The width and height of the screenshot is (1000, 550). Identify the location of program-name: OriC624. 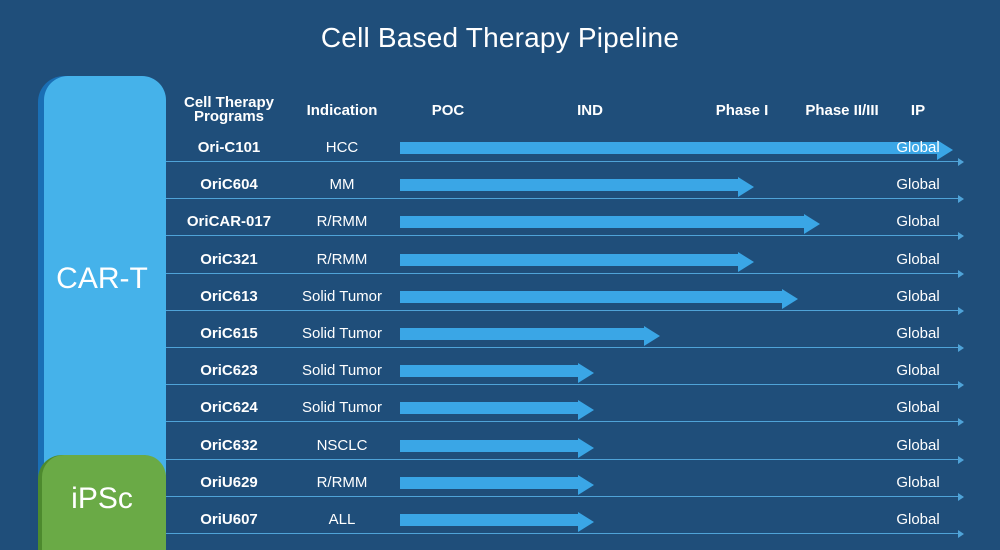
(229, 408).